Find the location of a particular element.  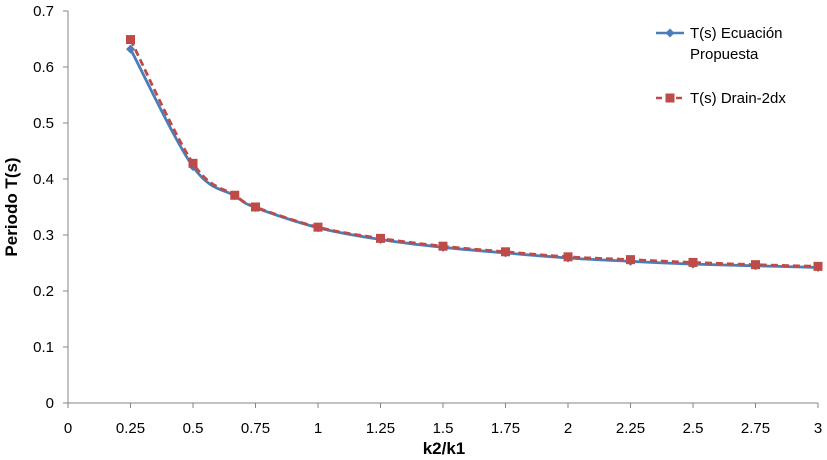

data-point-diamond is located at coordinates (130, 49).